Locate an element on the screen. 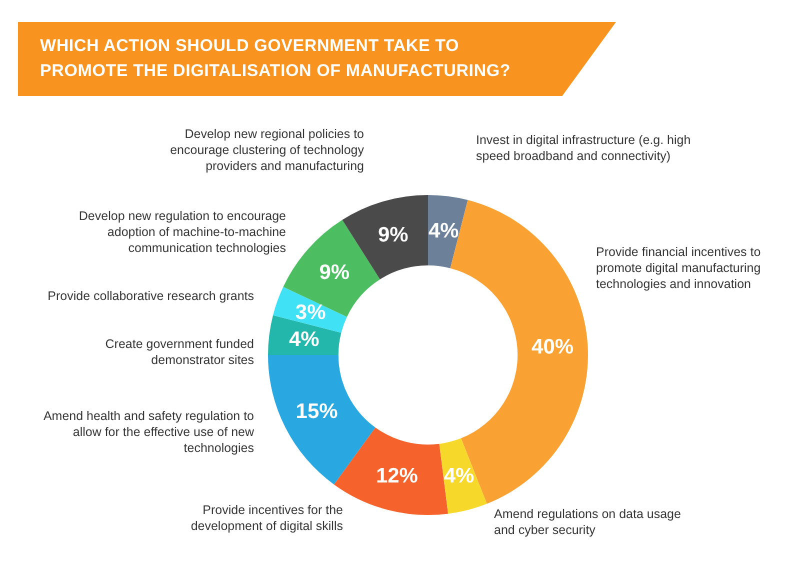  slice-label: Amend health and safety regulation to allow for the effective use of new technologies is located at coordinates (148, 432).